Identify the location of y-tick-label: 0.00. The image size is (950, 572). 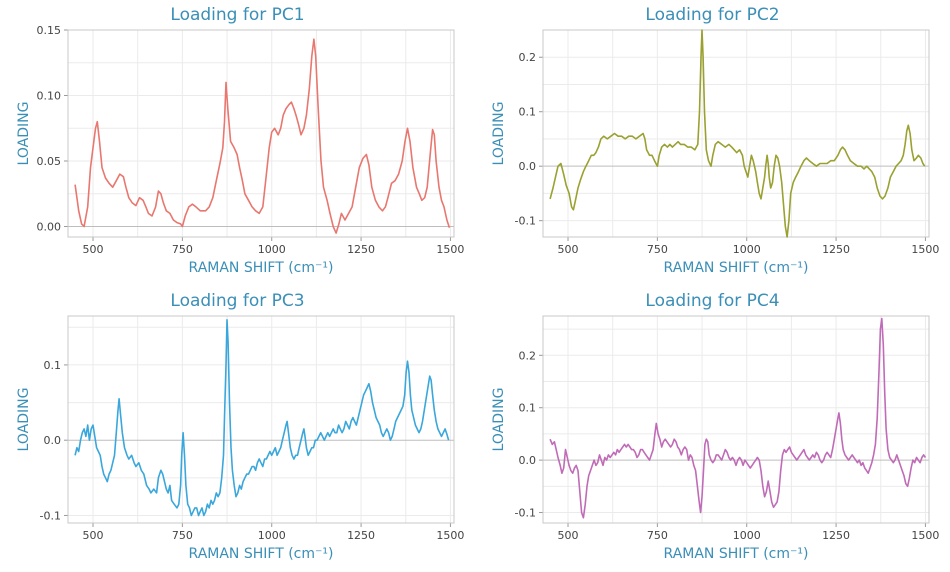
(49, 227).